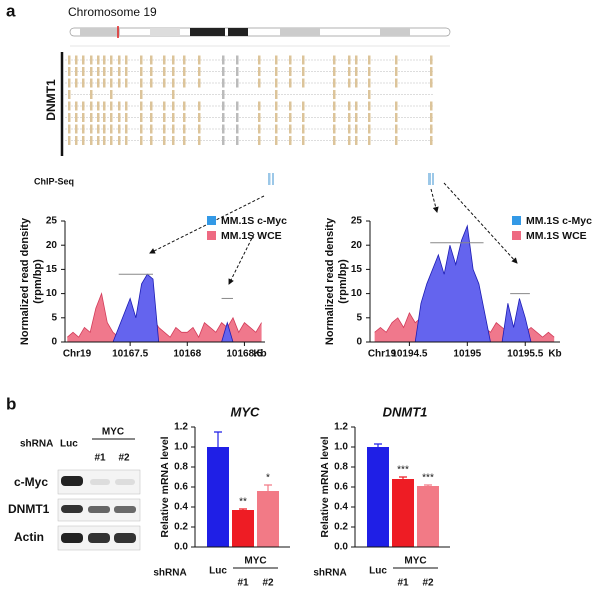 Image resolution: width=602 pixels, height=592 pixels. Describe the element at coordinates (181, 527) in the screenshot. I see `y-tick-label: 0.2` at that location.